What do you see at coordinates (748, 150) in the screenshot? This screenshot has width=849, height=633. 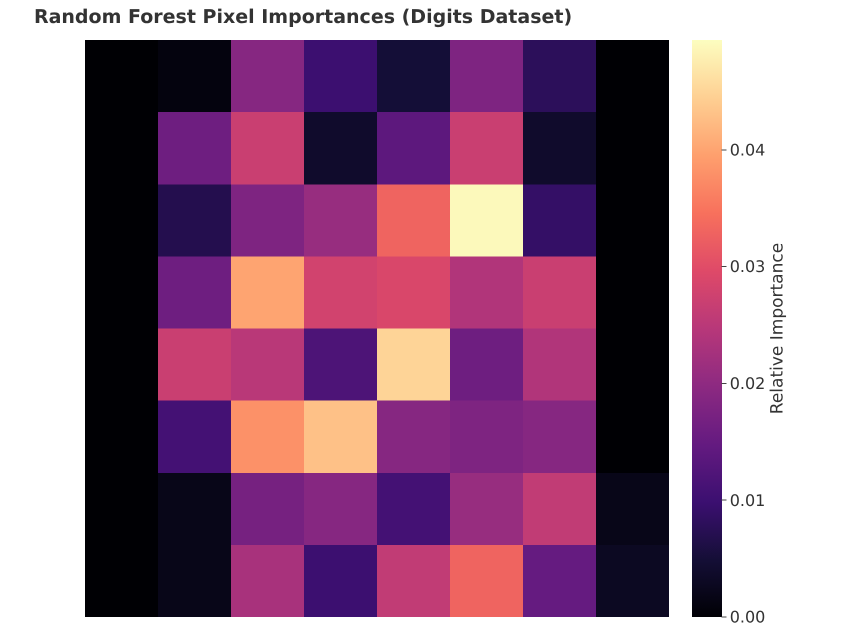 I see `color-bar-label: 0.04` at bounding box center [748, 150].